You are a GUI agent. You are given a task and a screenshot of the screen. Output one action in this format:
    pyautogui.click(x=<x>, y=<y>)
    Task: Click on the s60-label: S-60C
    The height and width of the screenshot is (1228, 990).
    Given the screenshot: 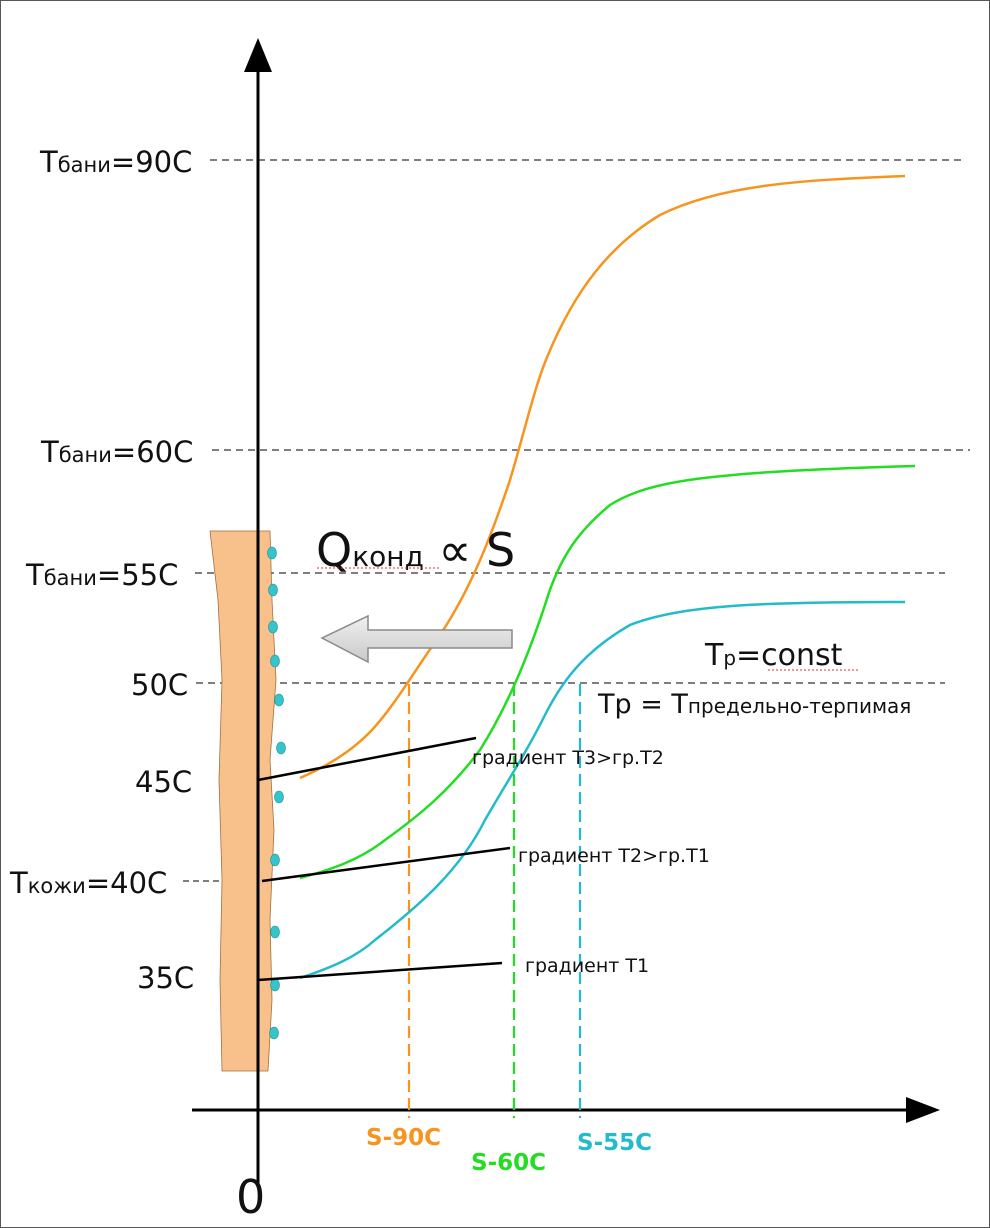 What is the action you would take?
    pyautogui.click(x=508, y=1163)
    